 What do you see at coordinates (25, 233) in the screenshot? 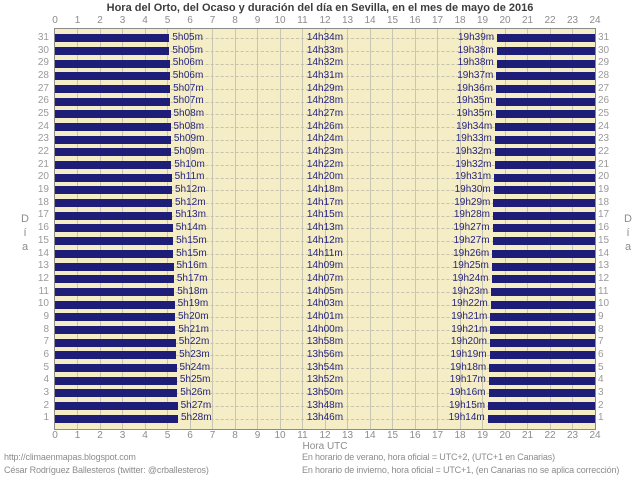
I see `y-axis-label-char: í` at bounding box center [25, 233].